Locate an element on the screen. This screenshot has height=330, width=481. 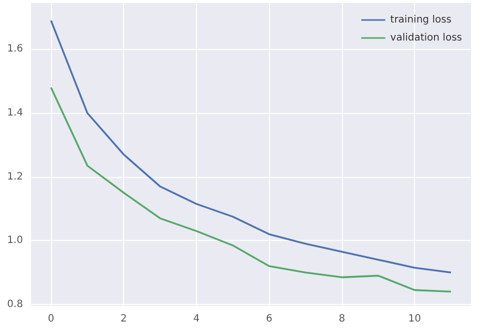
x-tick-label: 8 is located at coordinates (342, 319).